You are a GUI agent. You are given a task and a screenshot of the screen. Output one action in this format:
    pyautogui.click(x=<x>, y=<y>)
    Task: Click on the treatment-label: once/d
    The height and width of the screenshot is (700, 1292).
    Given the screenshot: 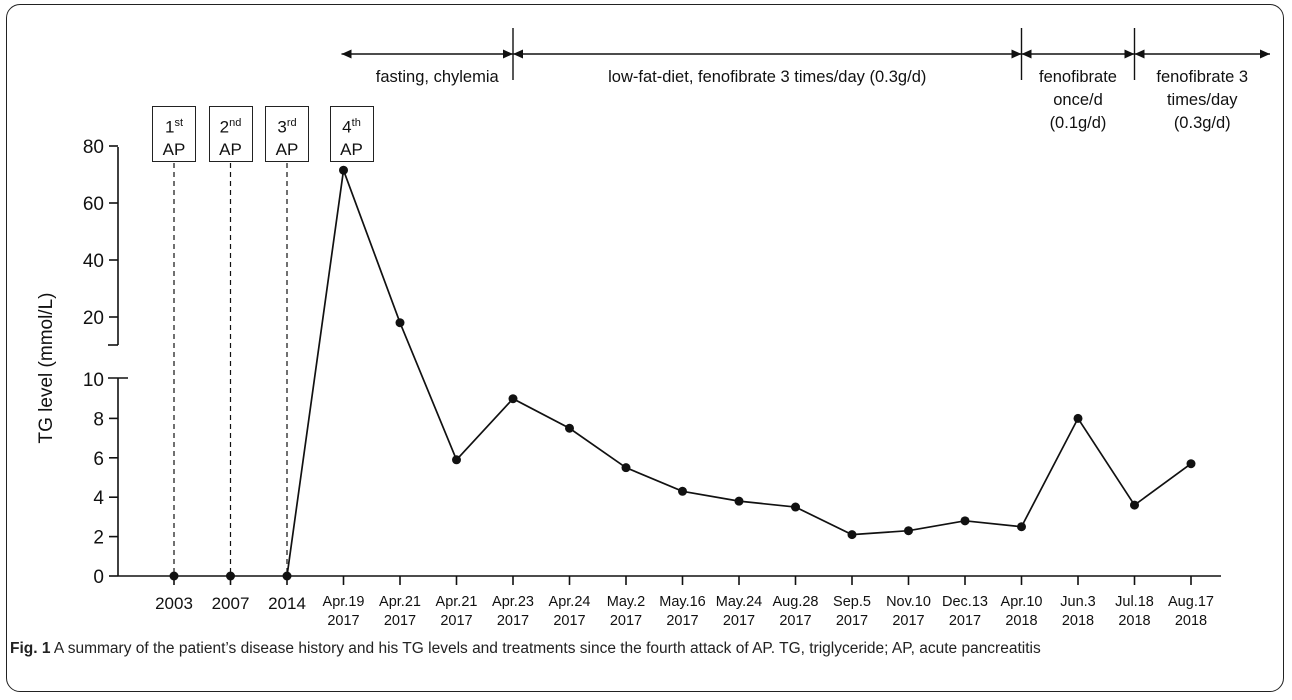 What is the action you would take?
    pyautogui.click(x=1078, y=100)
    